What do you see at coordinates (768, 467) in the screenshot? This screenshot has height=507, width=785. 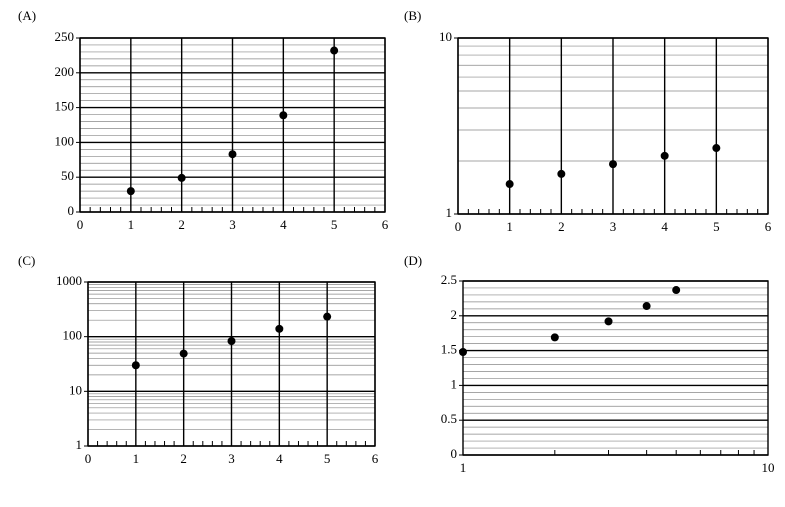 I see `x-tick-label: 10` at bounding box center [768, 467].